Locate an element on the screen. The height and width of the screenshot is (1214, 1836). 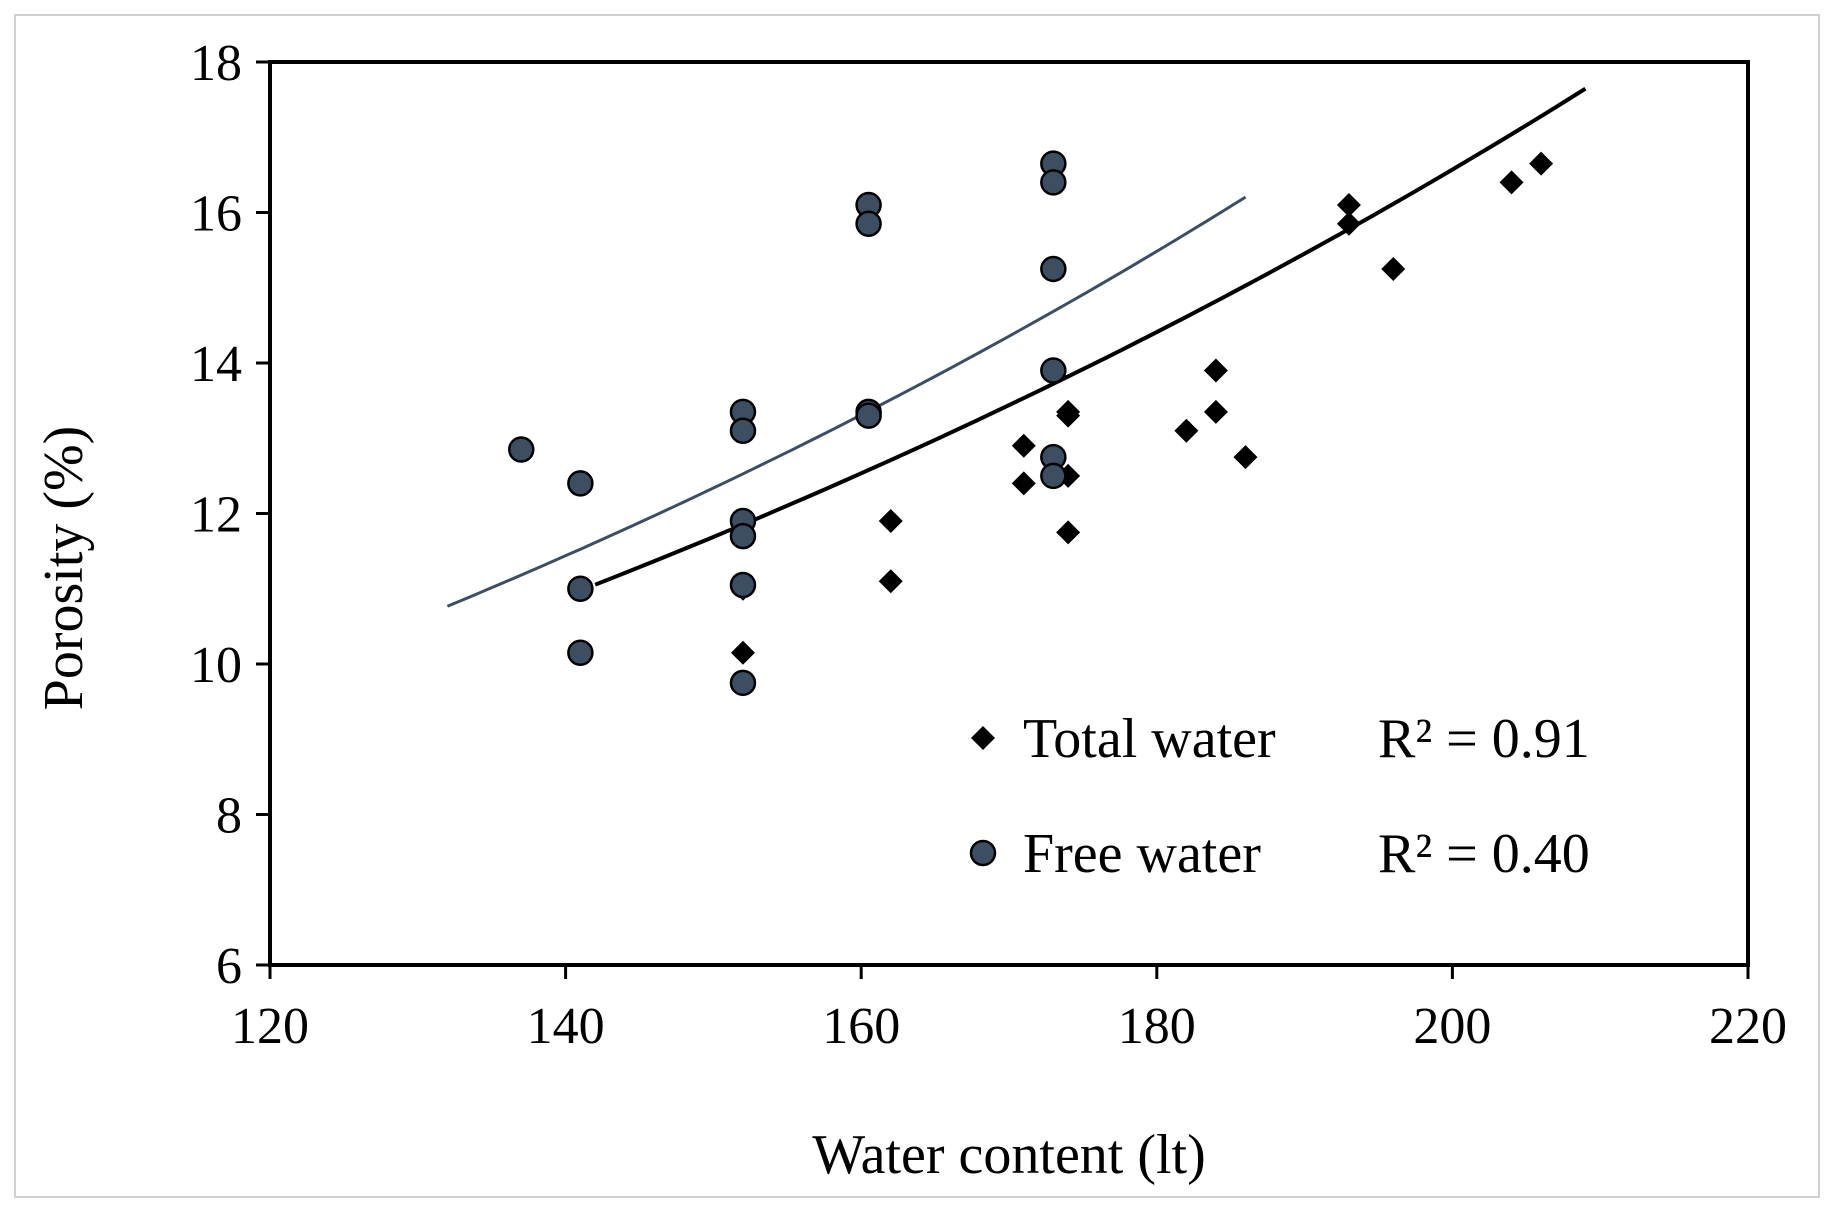
x-axis: 120 140 160 180 200 220 is located at coordinates (1009, 1010).